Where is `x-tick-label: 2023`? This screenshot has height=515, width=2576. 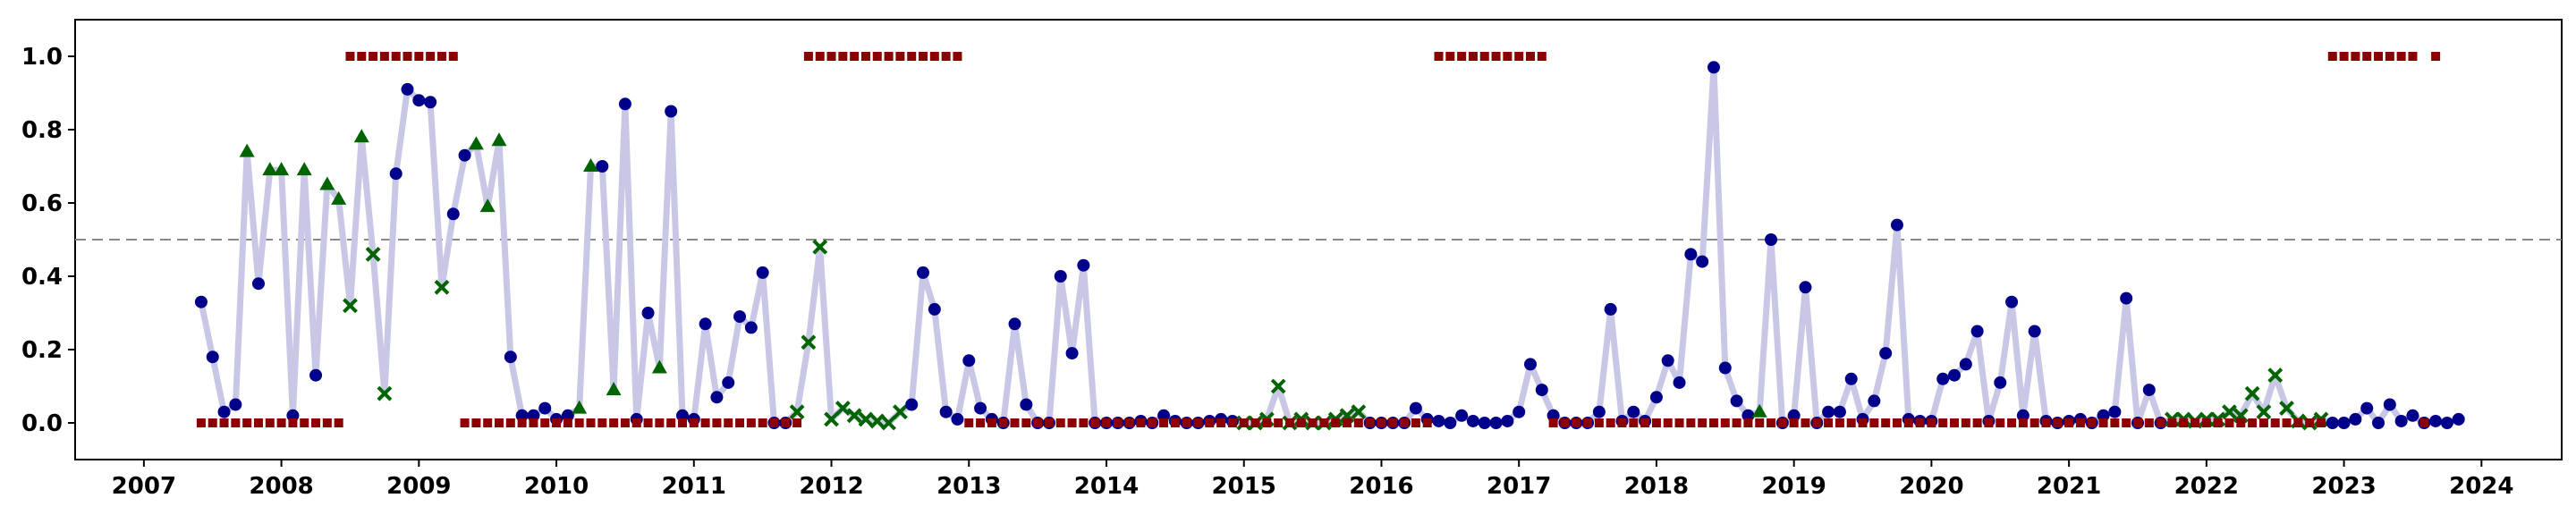
x-tick-label: 2023 is located at coordinates (2343, 487).